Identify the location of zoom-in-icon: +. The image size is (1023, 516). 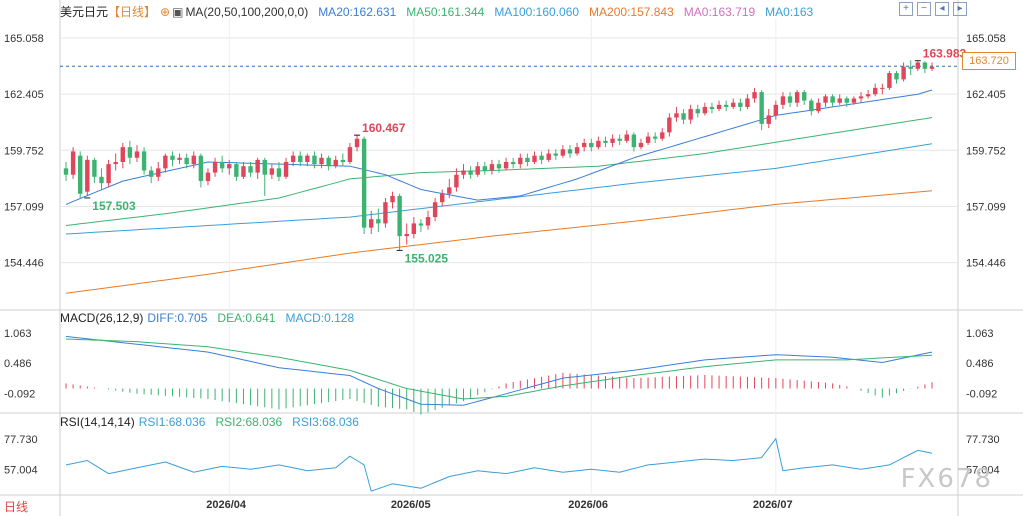
(906, 9).